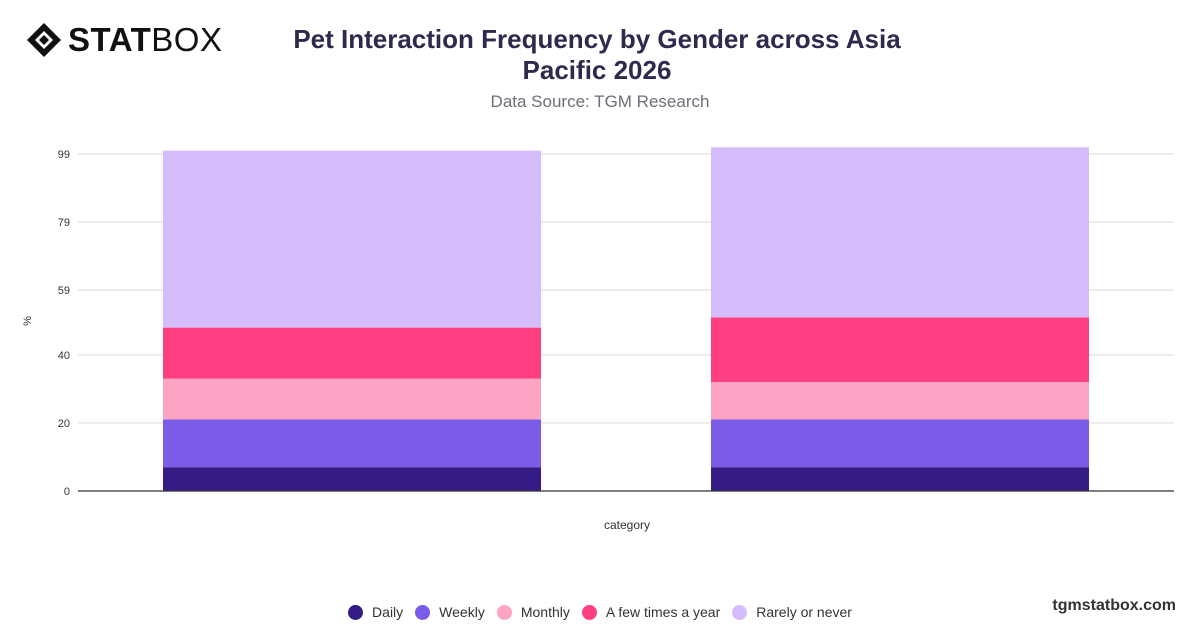  What do you see at coordinates (44, 40) in the screenshot?
I see `diamond-logo-icon` at bounding box center [44, 40].